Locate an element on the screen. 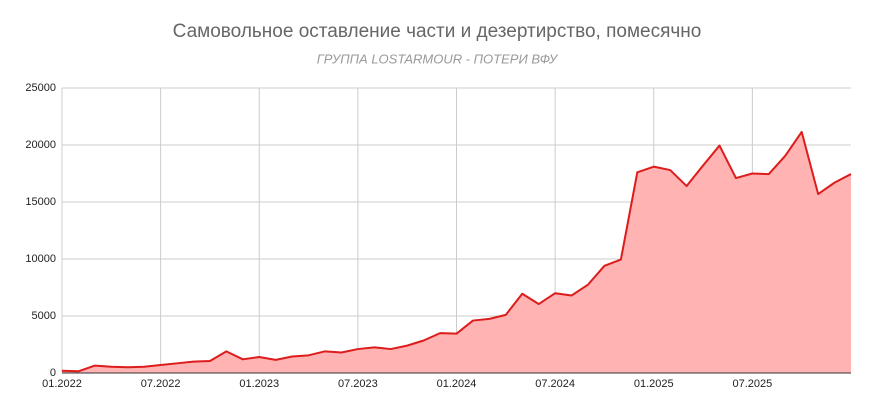 This screenshot has height=414, width=873. y-tick-label: 15000 is located at coordinates (40, 202).